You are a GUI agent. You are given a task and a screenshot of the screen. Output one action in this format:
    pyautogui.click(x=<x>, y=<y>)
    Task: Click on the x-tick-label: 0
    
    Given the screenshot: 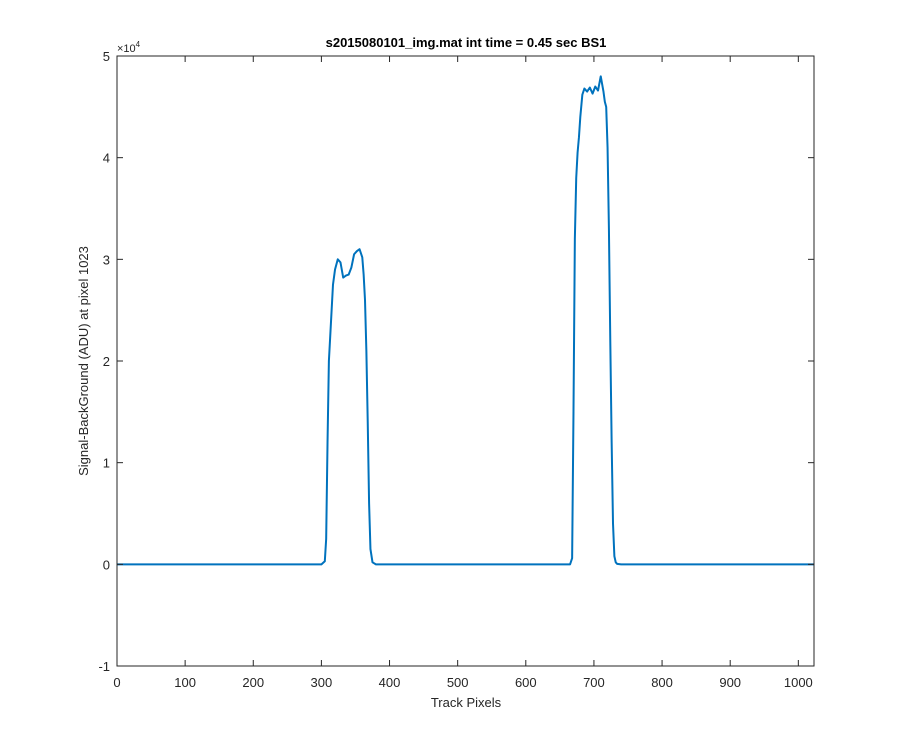 What is the action you would take?
    pyautogui.click(x=116, y=682)
    